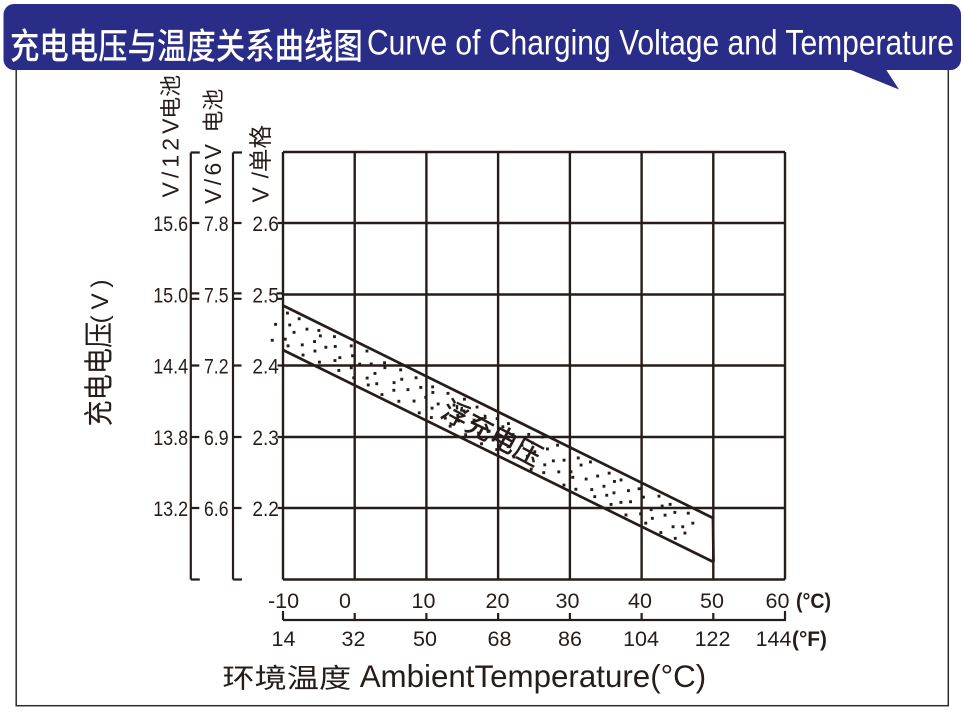 The width and height of the screenshot is (964, 715). What do you see at coordinates (640, 601) in the screenshot?
I see `svg-text: 40` at bounding box center [640, 601].